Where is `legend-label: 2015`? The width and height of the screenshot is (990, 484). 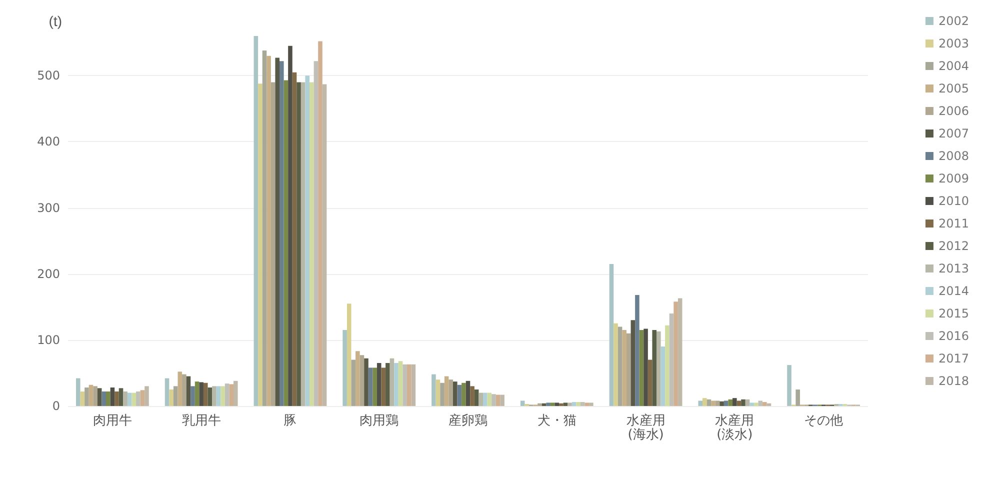 legend-label: 2015 is located at coordinates (954, 313).